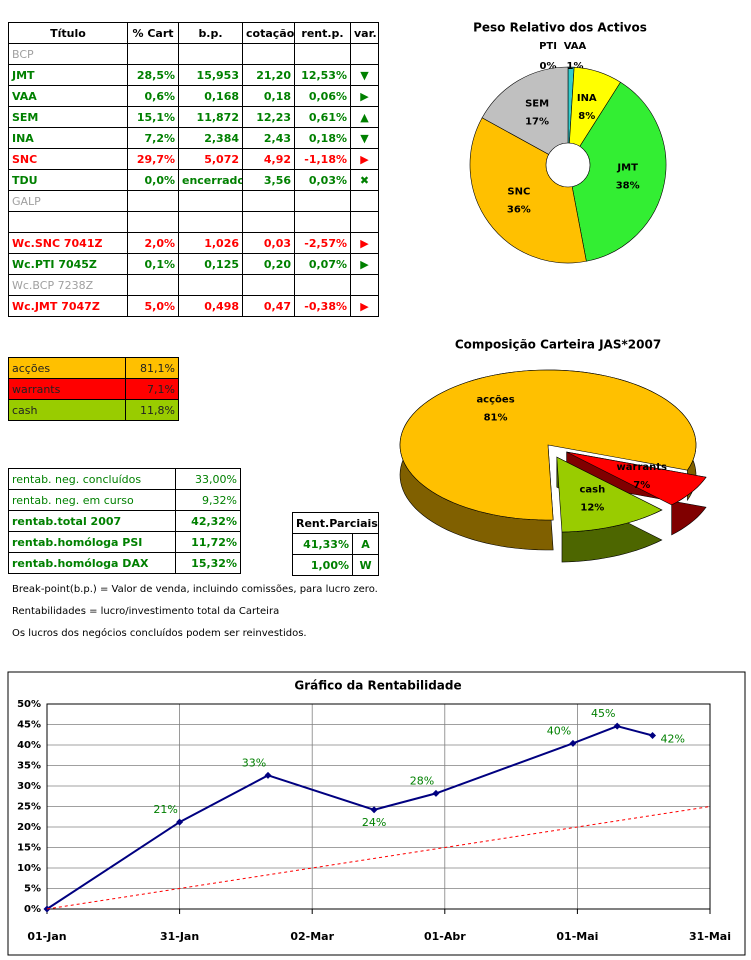 This screenshot has height=960, width=751. Describe the element at coordinates (592, 489) in the screenshot. I see `slice-label: cash` at that location.